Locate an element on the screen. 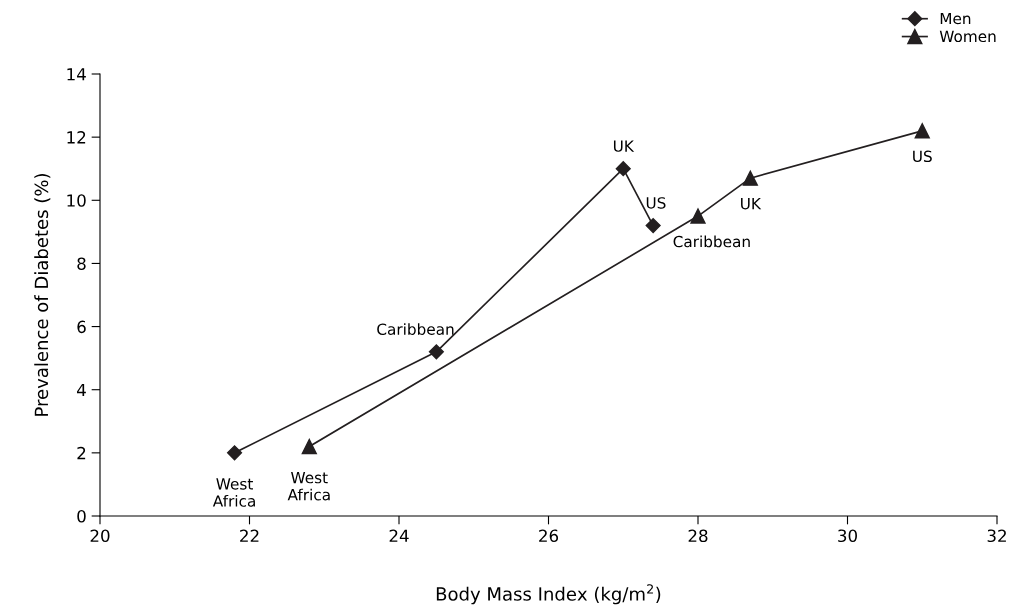 The width and height of the screenshot is (1014, 610). x-tick-label: 26 is located at coordinates (549, 536).